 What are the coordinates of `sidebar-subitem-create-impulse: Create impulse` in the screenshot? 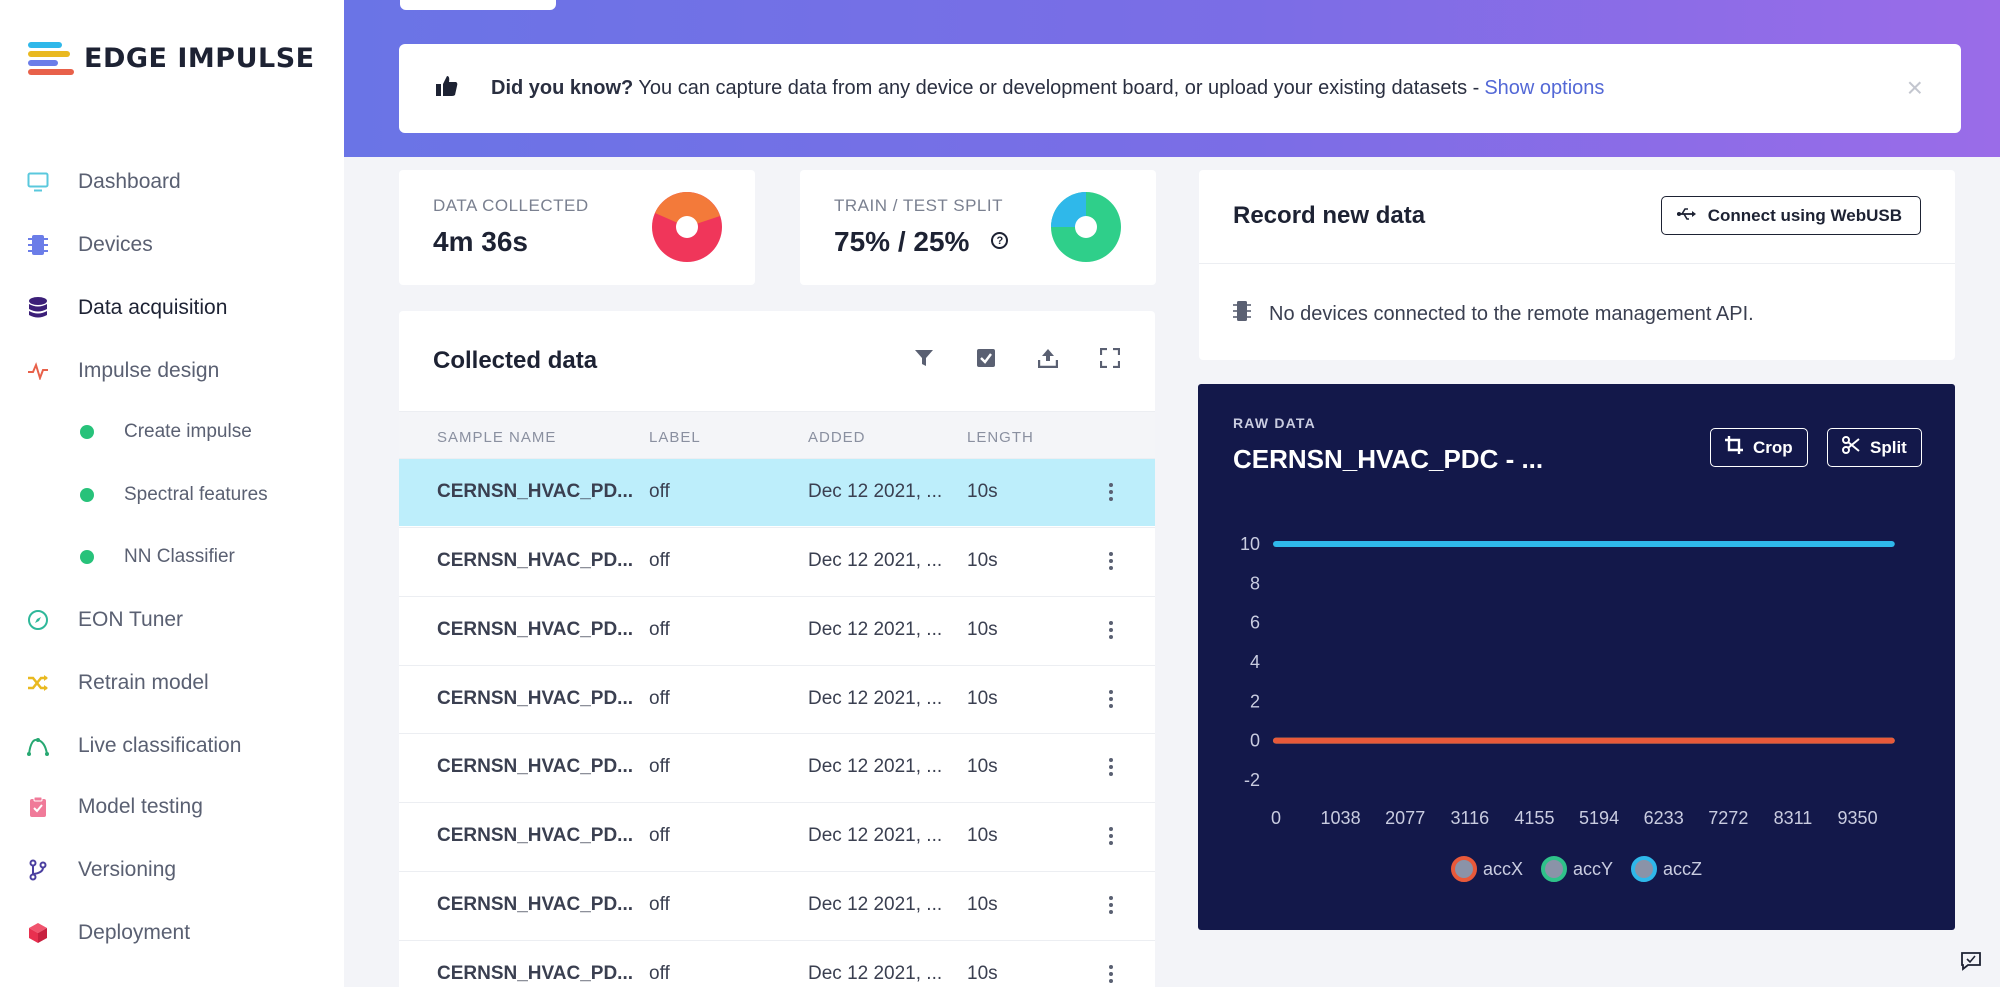 It's located at (166, 432).